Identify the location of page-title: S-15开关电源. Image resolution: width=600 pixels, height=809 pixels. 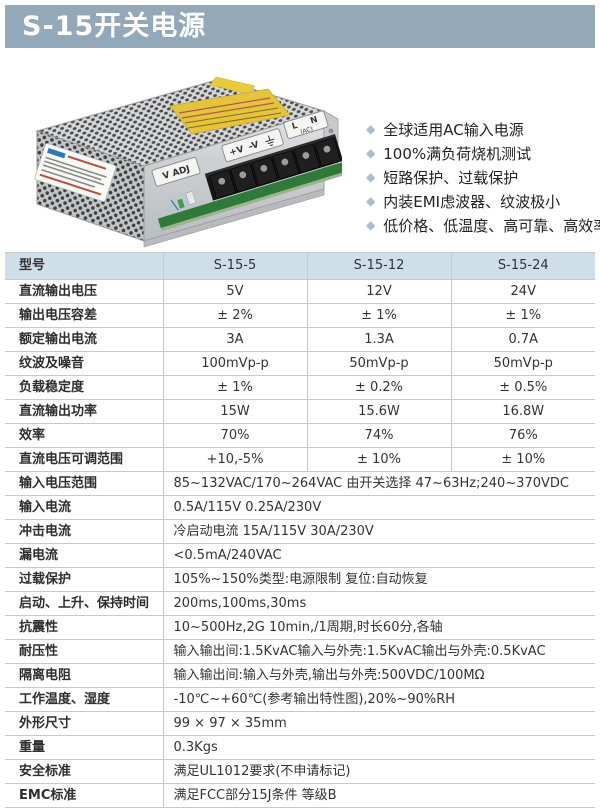
(114, 26).